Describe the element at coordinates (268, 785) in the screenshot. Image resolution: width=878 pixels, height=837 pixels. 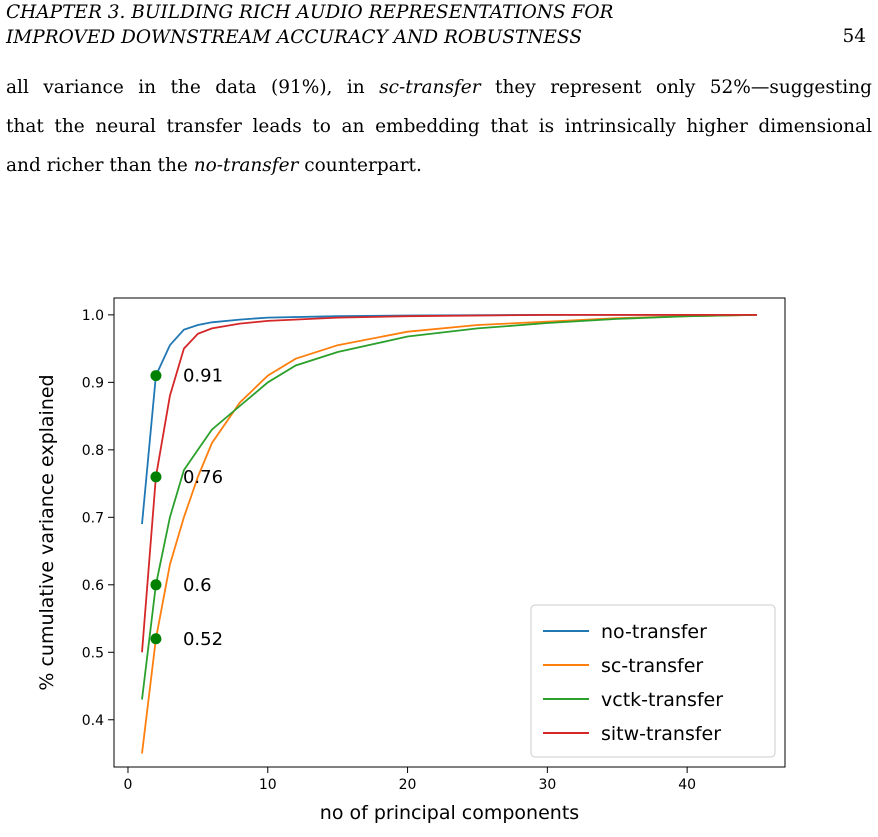
I see `x-tick-label: 10` at that location.